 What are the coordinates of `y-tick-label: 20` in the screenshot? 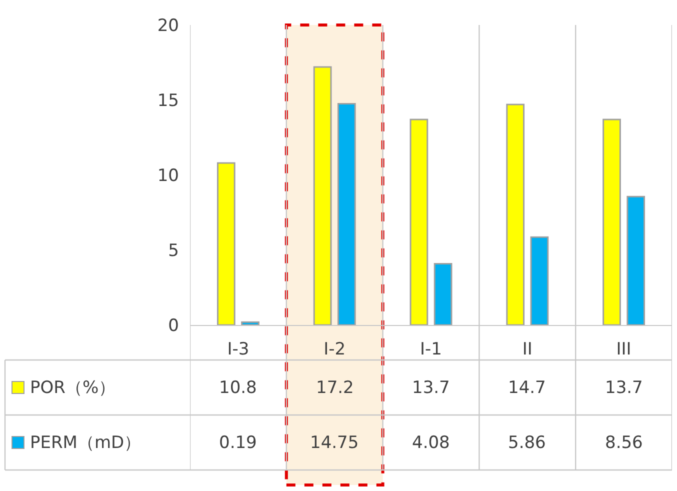 It's located at (168, 26).